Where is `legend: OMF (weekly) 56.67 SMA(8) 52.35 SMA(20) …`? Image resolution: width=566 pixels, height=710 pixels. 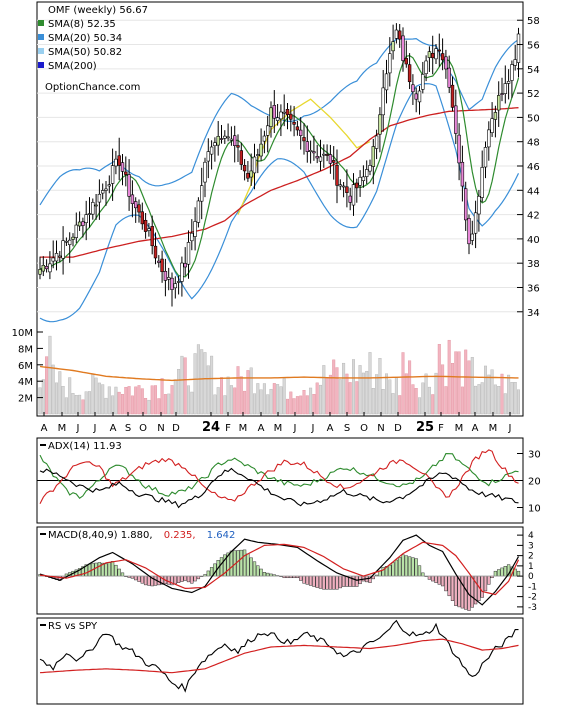
legend: OMF (weekly) 56.67 SMA(8) 52.35 SMA(20) … is located at coordinates (93, 49).